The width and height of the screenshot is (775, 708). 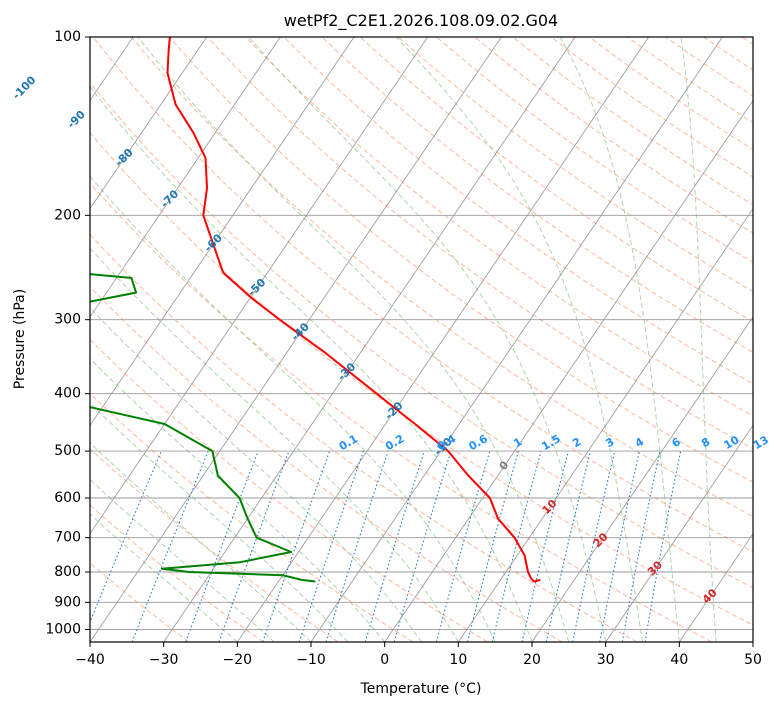 What do you see at coordinates (655, 568) in the screenshot?
I see `isotherm-label: 30` at bounding box center [655, 568].